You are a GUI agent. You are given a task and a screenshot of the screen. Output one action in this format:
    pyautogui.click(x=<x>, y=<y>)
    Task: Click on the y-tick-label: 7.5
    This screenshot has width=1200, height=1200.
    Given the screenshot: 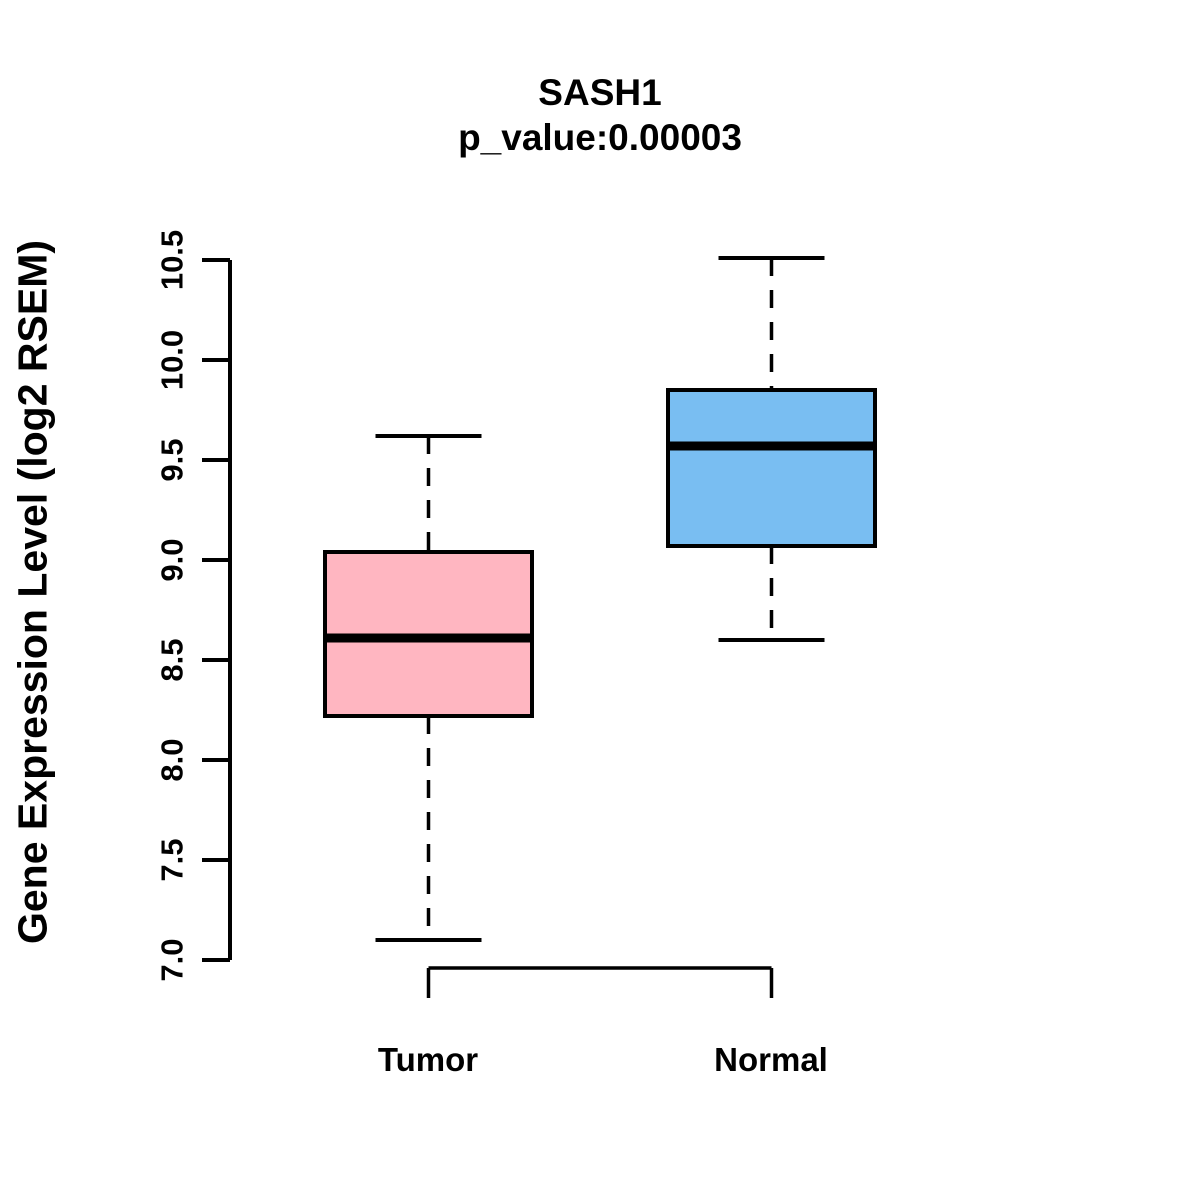 What is the action you would take?
    pyautogui.click(x=172, y=859)
    